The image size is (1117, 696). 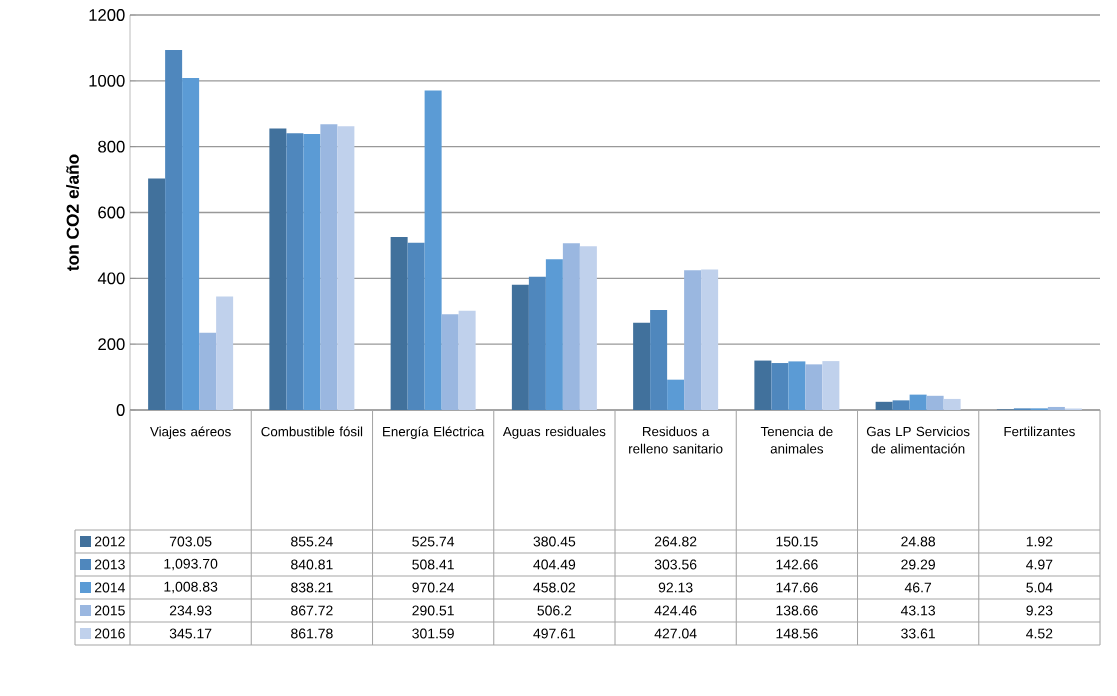 I want to click on legend-label: 2016, so click(x=109, y=633).